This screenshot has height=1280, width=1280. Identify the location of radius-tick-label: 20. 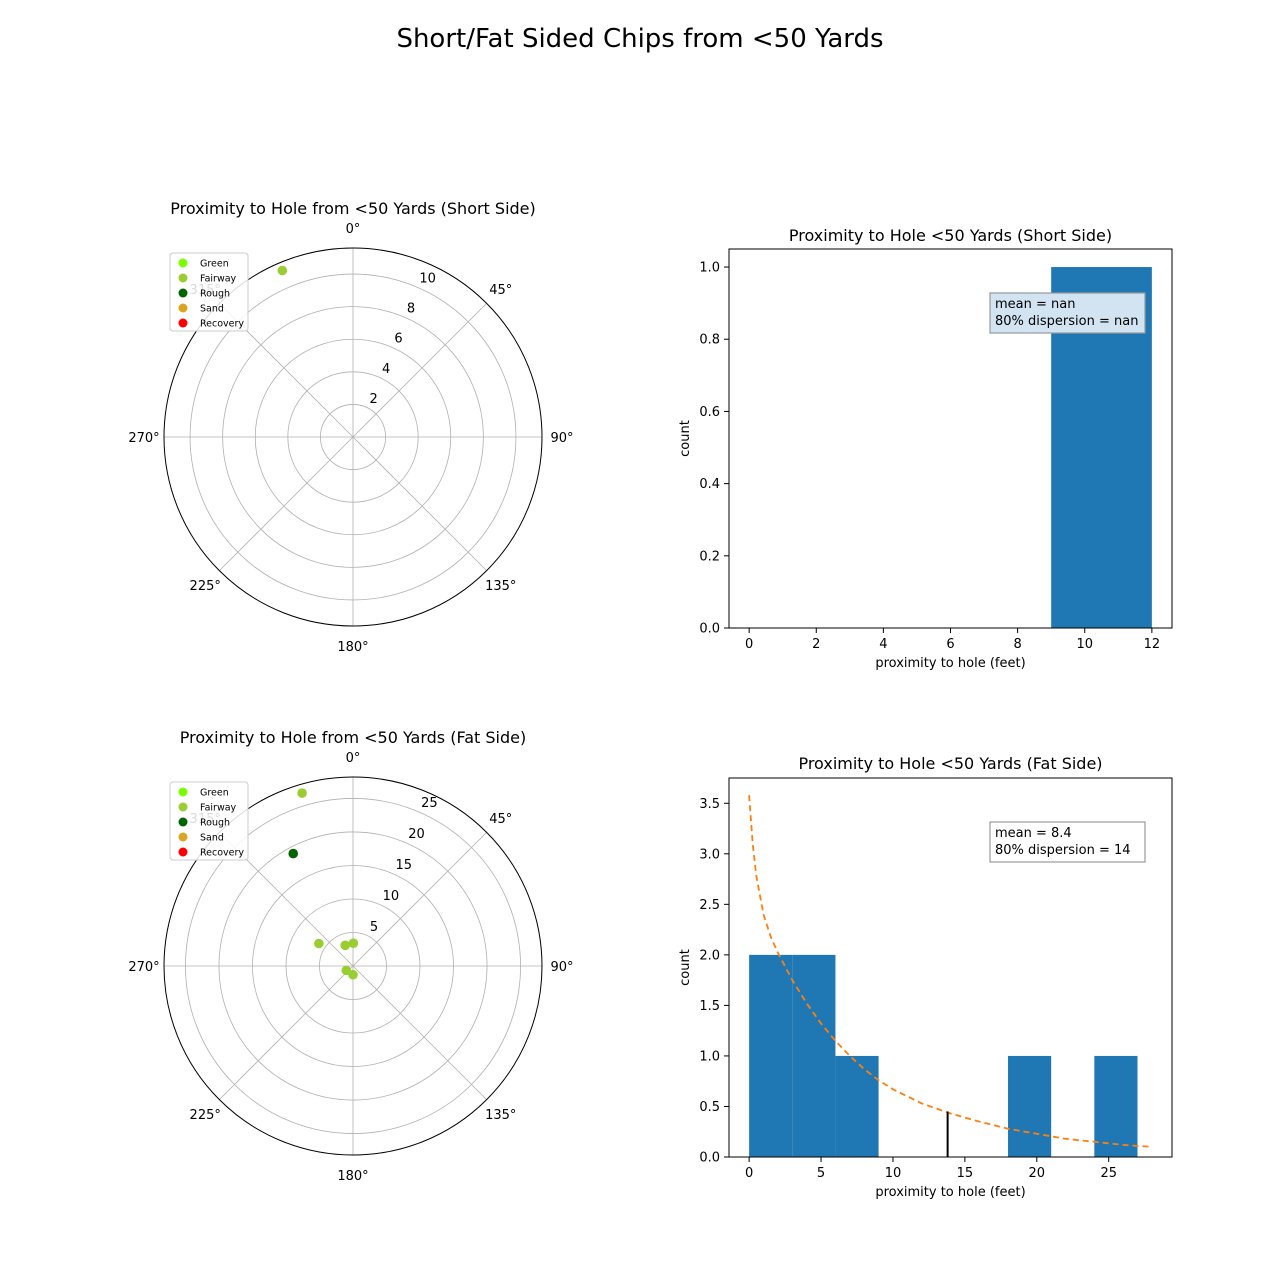
(416, 834).